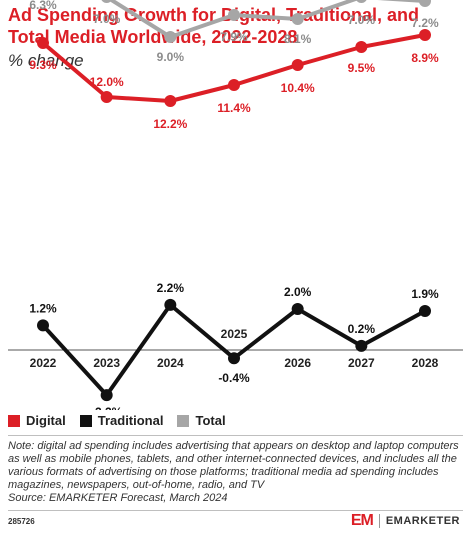 The image size is (470, 535). I want to click on legend-label-total: Total, so click(210, 420).